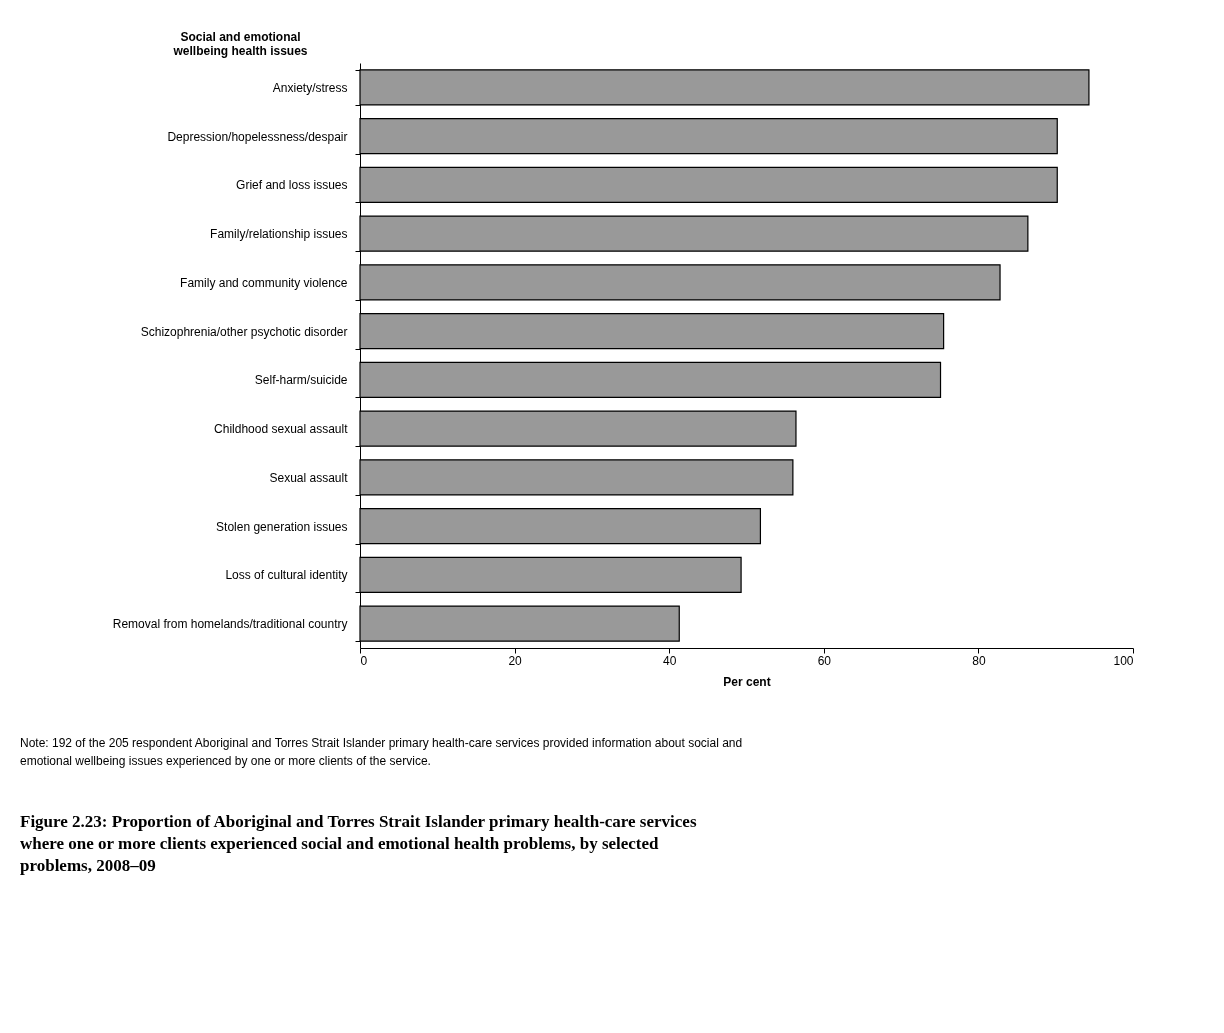 The height and width of the screenshot is (1033, 1224). Describe the element at coordinates (264, 282) in the screenshot. I see `y-tick-label: Family and community violence` at that location.